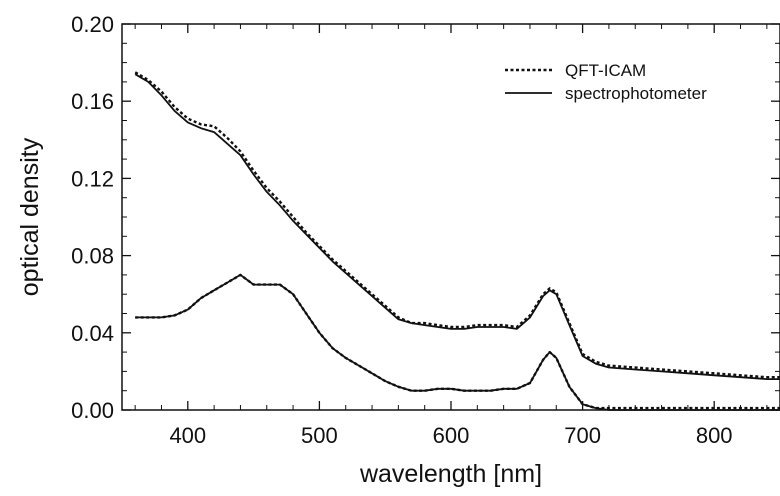  I want to click on y-tick-label: 0.16, so click(92, 101).